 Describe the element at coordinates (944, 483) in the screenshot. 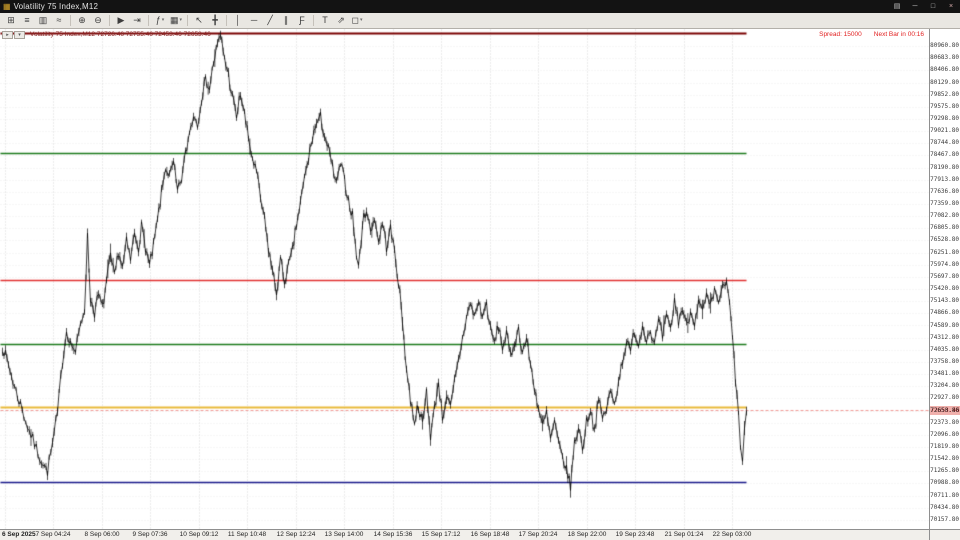

I see `price-tick-label: 70988.80` at that location.